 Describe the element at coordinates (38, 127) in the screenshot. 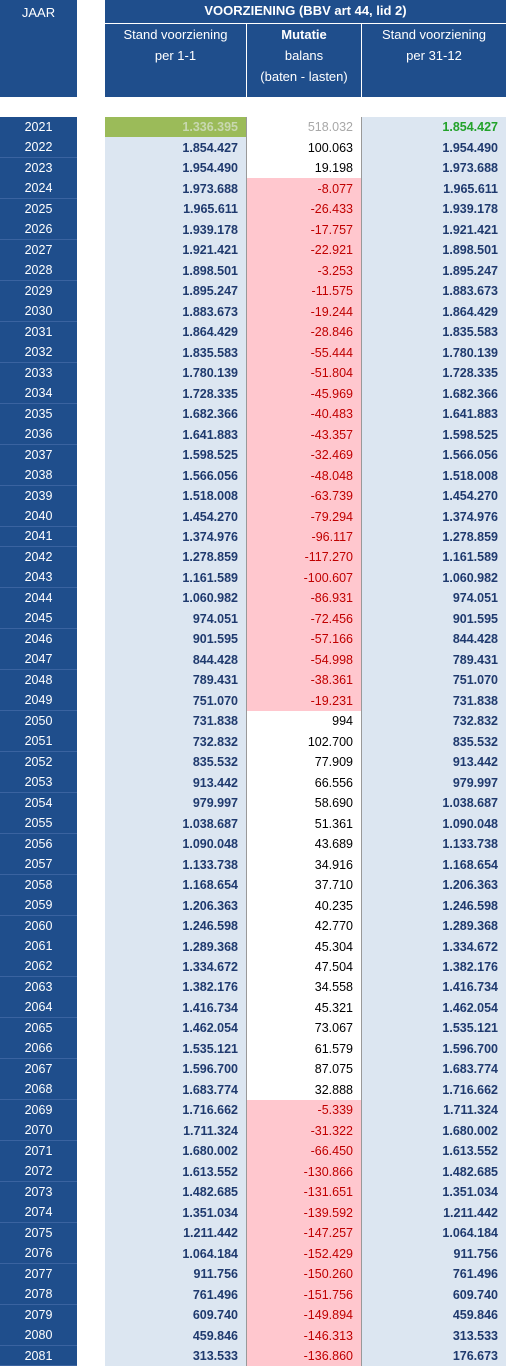

I see `year-cell: 2021` at that location.